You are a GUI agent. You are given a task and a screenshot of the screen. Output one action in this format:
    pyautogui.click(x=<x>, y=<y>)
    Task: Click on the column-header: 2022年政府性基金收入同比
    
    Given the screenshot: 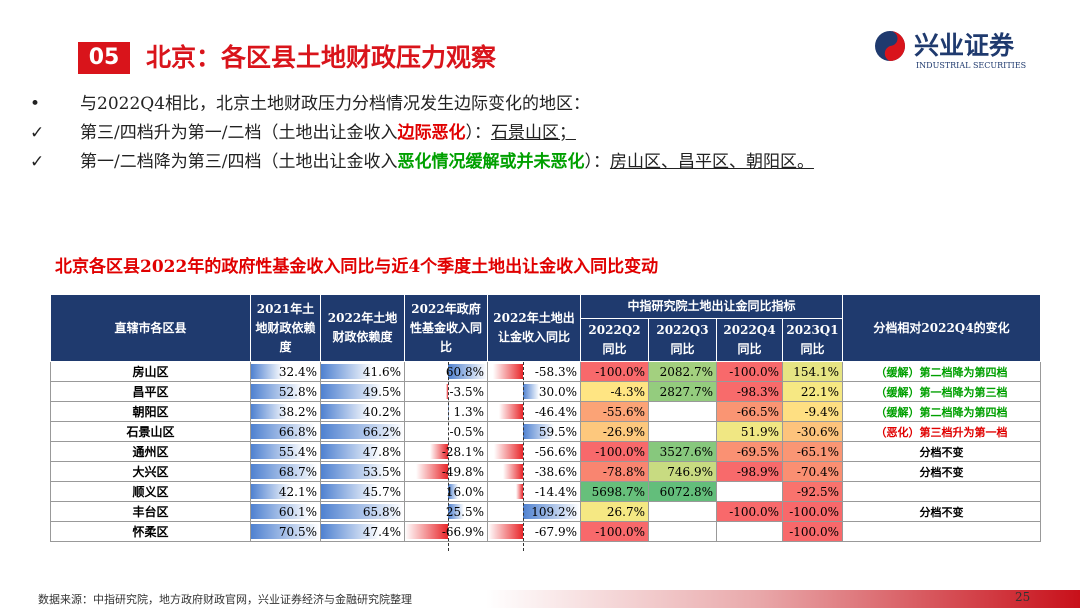 What is the action you would take?
    pyautogui.click(x=446, y=328)
    